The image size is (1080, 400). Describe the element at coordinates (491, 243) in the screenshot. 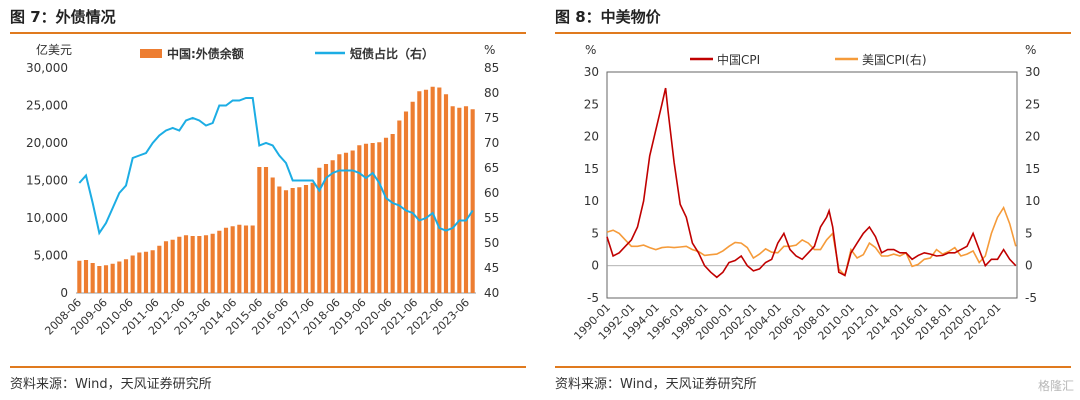

I see `y-right-tick-label: 50` at that location.